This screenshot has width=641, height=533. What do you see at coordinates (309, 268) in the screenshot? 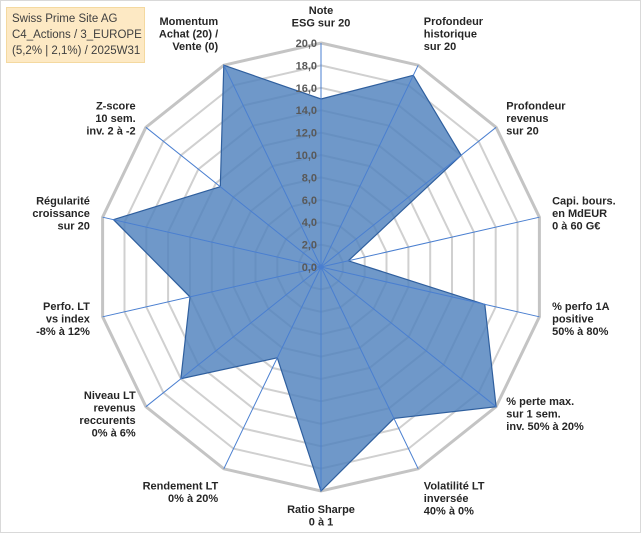
I see `tick-label: 0,0` at bounding box center [309, 268].